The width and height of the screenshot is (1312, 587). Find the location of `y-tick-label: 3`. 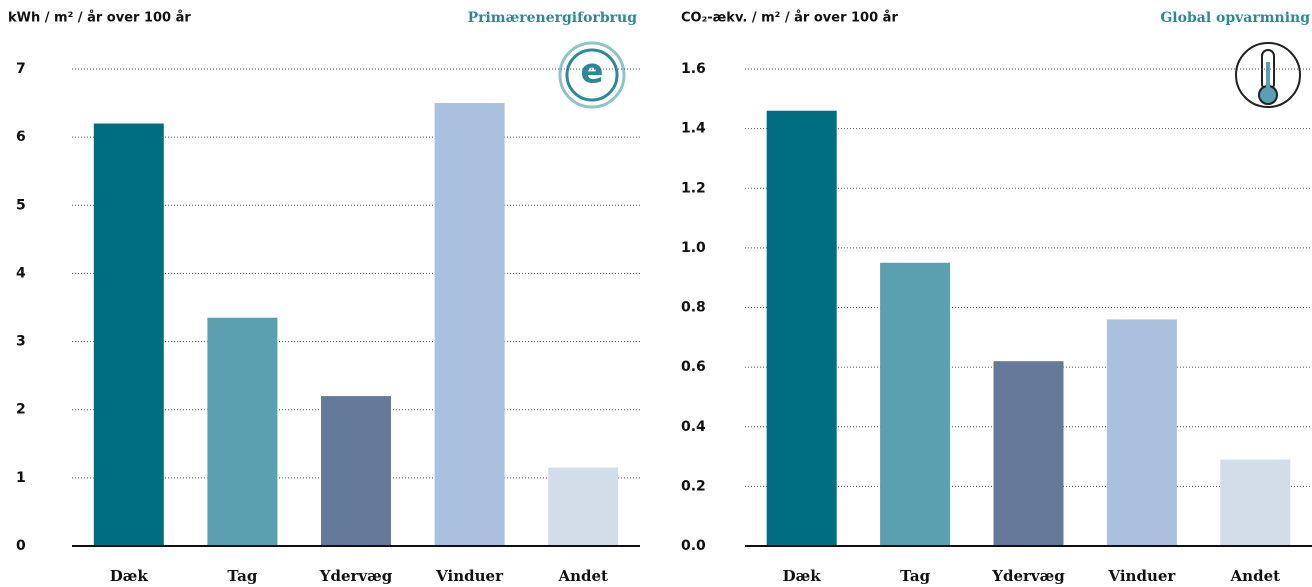

y-tick-label: 3 is located at coordinates (21, 342).